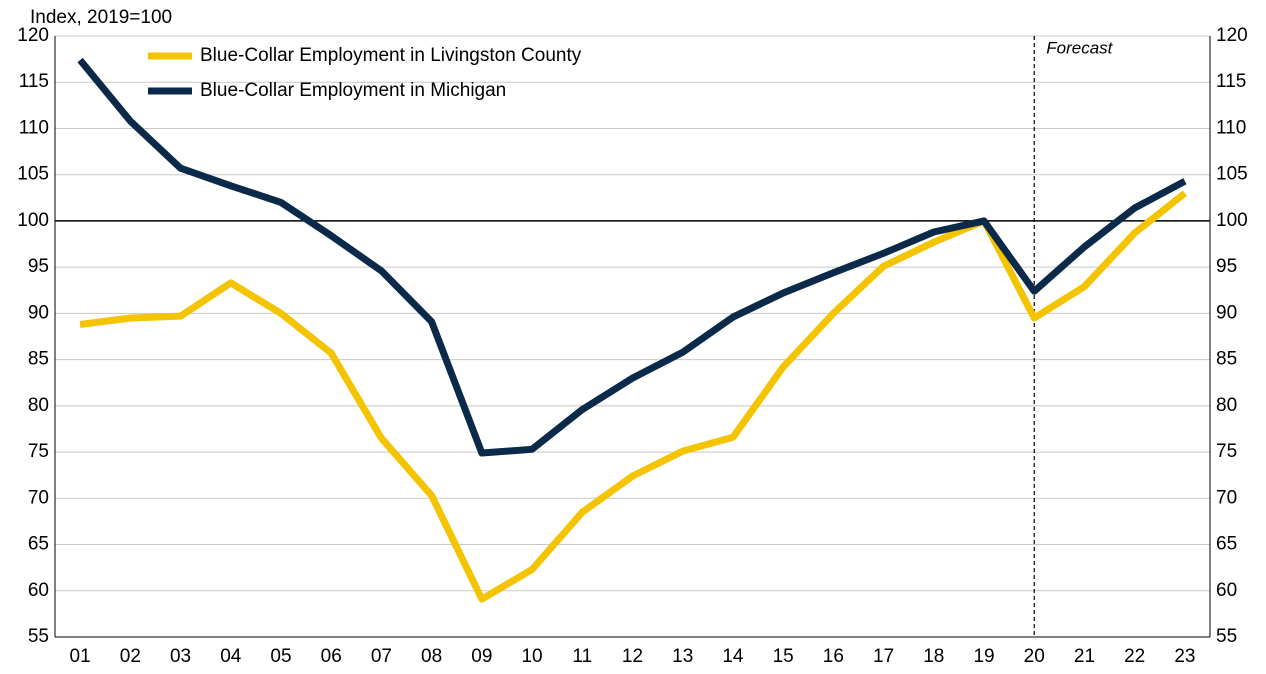 Image resolution: width=1266 pixels, height=674 pixels. I want to click on y-tick-label: 85, so click(38, 359).